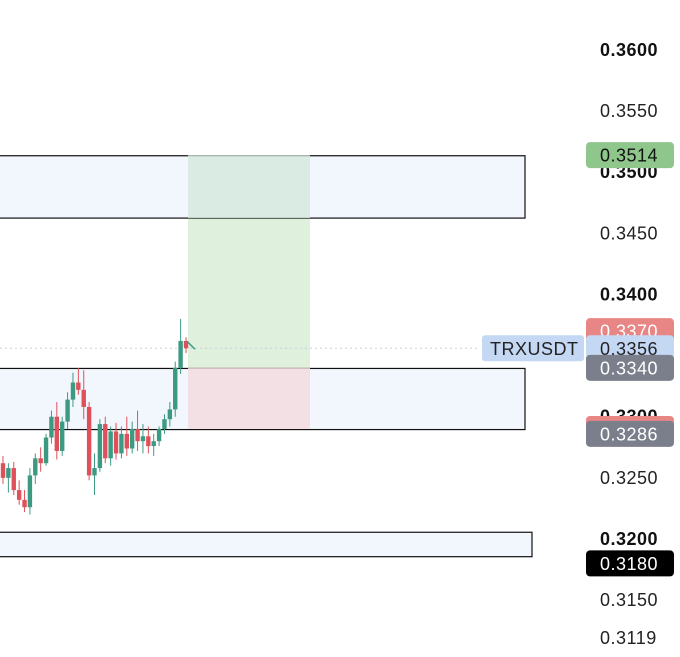  I want to click on symbol-badge, so click(533, 348).